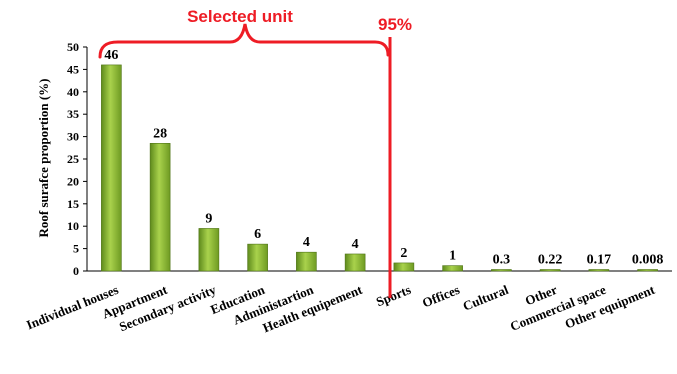 Image resolution: width=677 pixels, height=374 pixels. What do you see at coordinates (73, 114) in the screenshot?
I see `y-tick-label: 35` at bounding box center [73, 114].